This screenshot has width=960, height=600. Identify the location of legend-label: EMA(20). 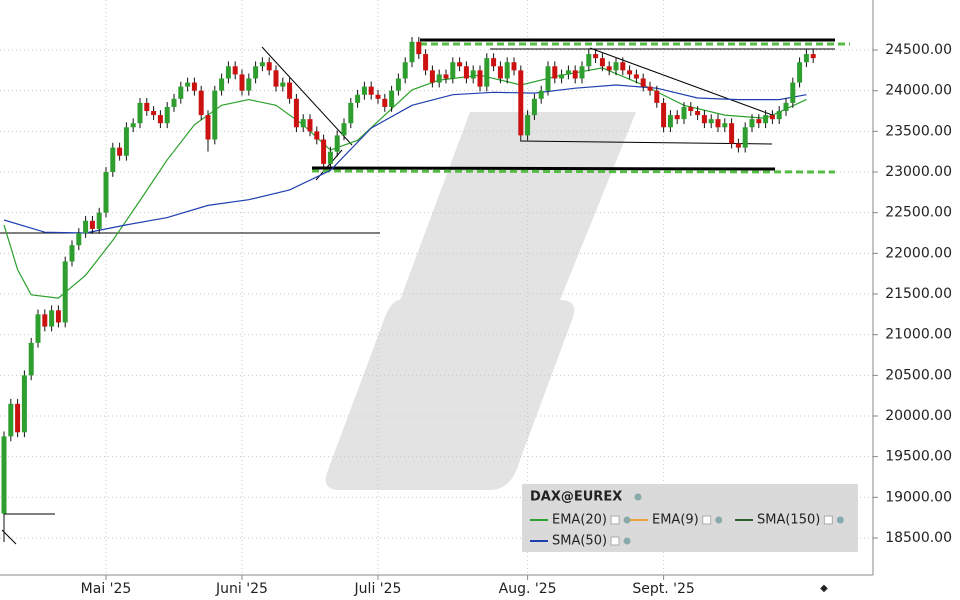
(579, 520).